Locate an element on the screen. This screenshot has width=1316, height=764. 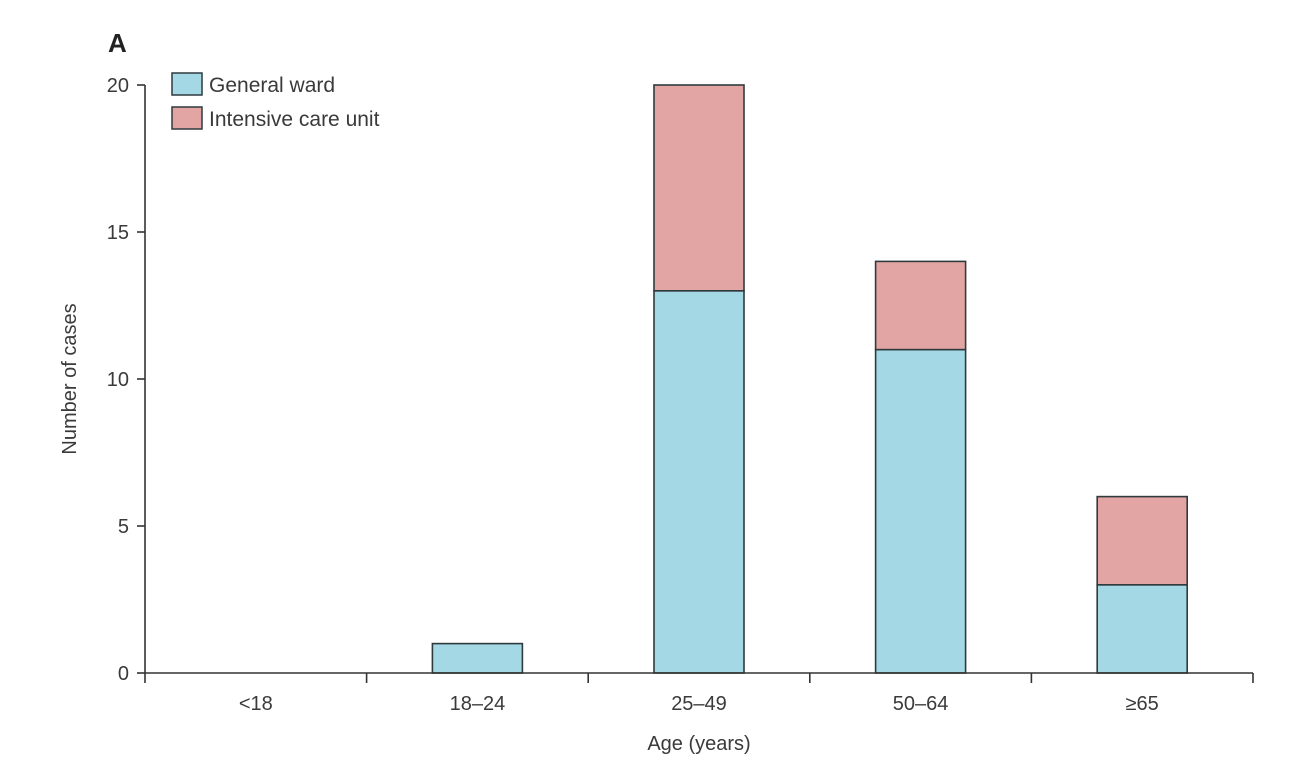
y-tick-label: 5 is located at coordinates (123, 527).